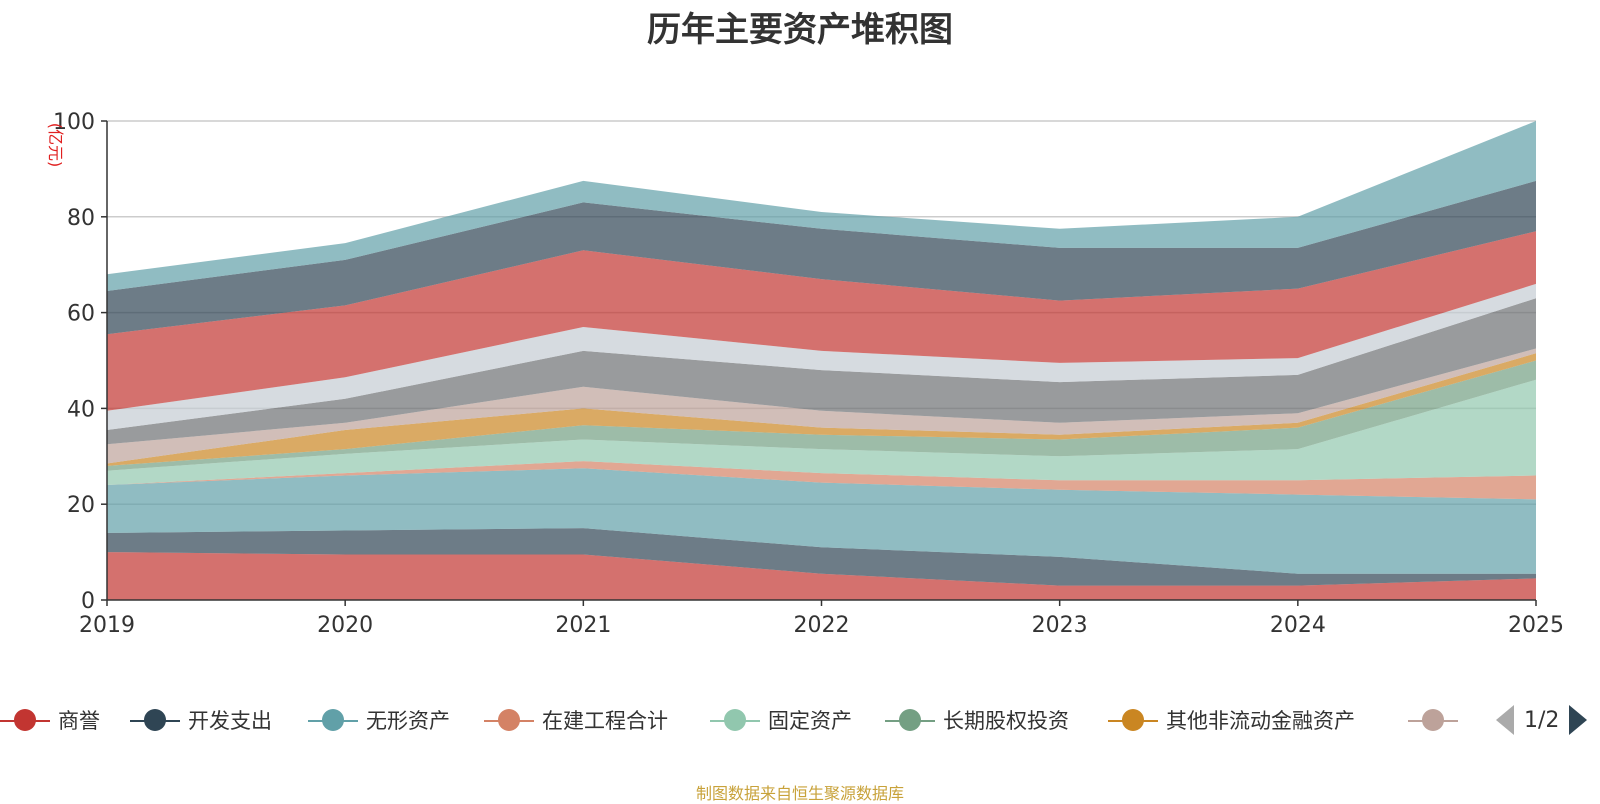 This screenshot has width=1600, height=804. I want to click on source-note: 制图数据来自恒生聚源数据库, so click(799, 793).